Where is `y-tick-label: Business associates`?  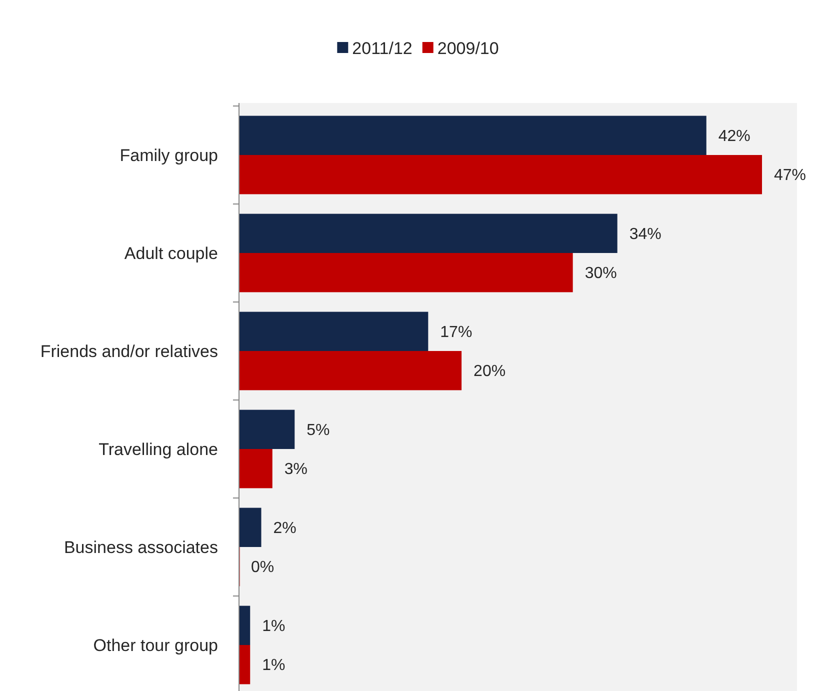
y-tick-label: Business associates is located at coordinates (141, 547).